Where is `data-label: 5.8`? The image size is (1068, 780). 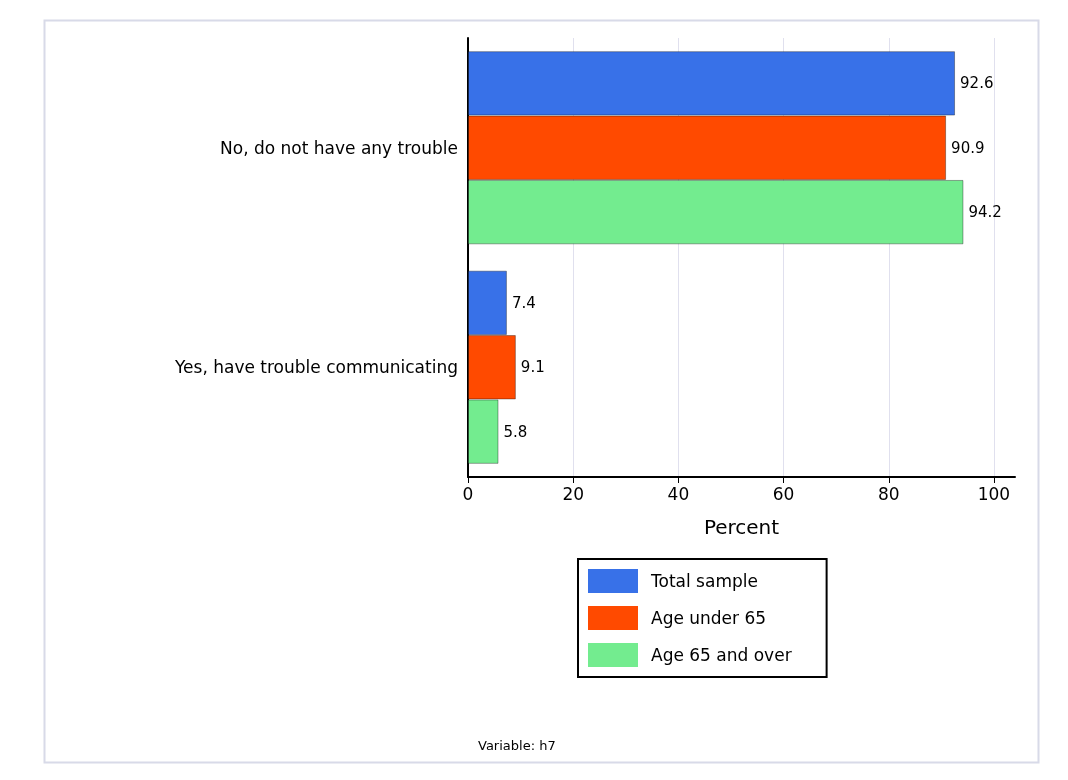 data-label: 5.8 is located at coordinates (515, 431).